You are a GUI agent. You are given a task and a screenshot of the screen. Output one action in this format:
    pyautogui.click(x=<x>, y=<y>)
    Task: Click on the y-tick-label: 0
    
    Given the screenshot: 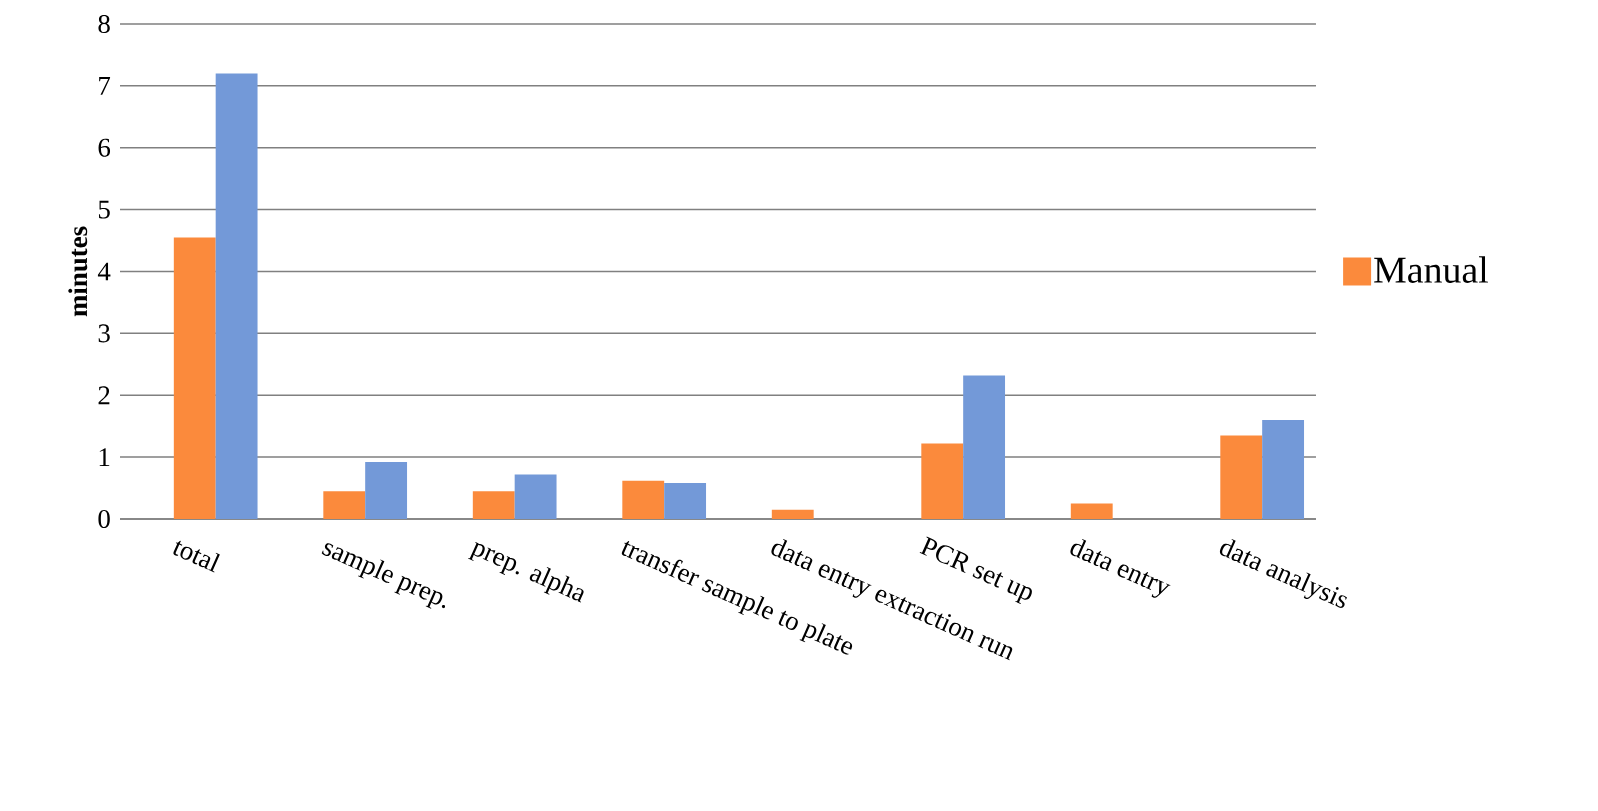 What is the action you would take?
    pyautogui.click(x=104, y=519)
    